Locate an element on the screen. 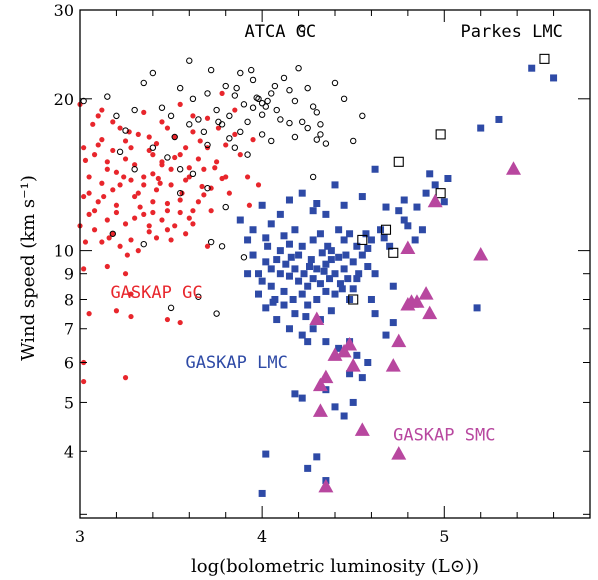  y-tick-label: 9 is located at coordinates (69, 274).